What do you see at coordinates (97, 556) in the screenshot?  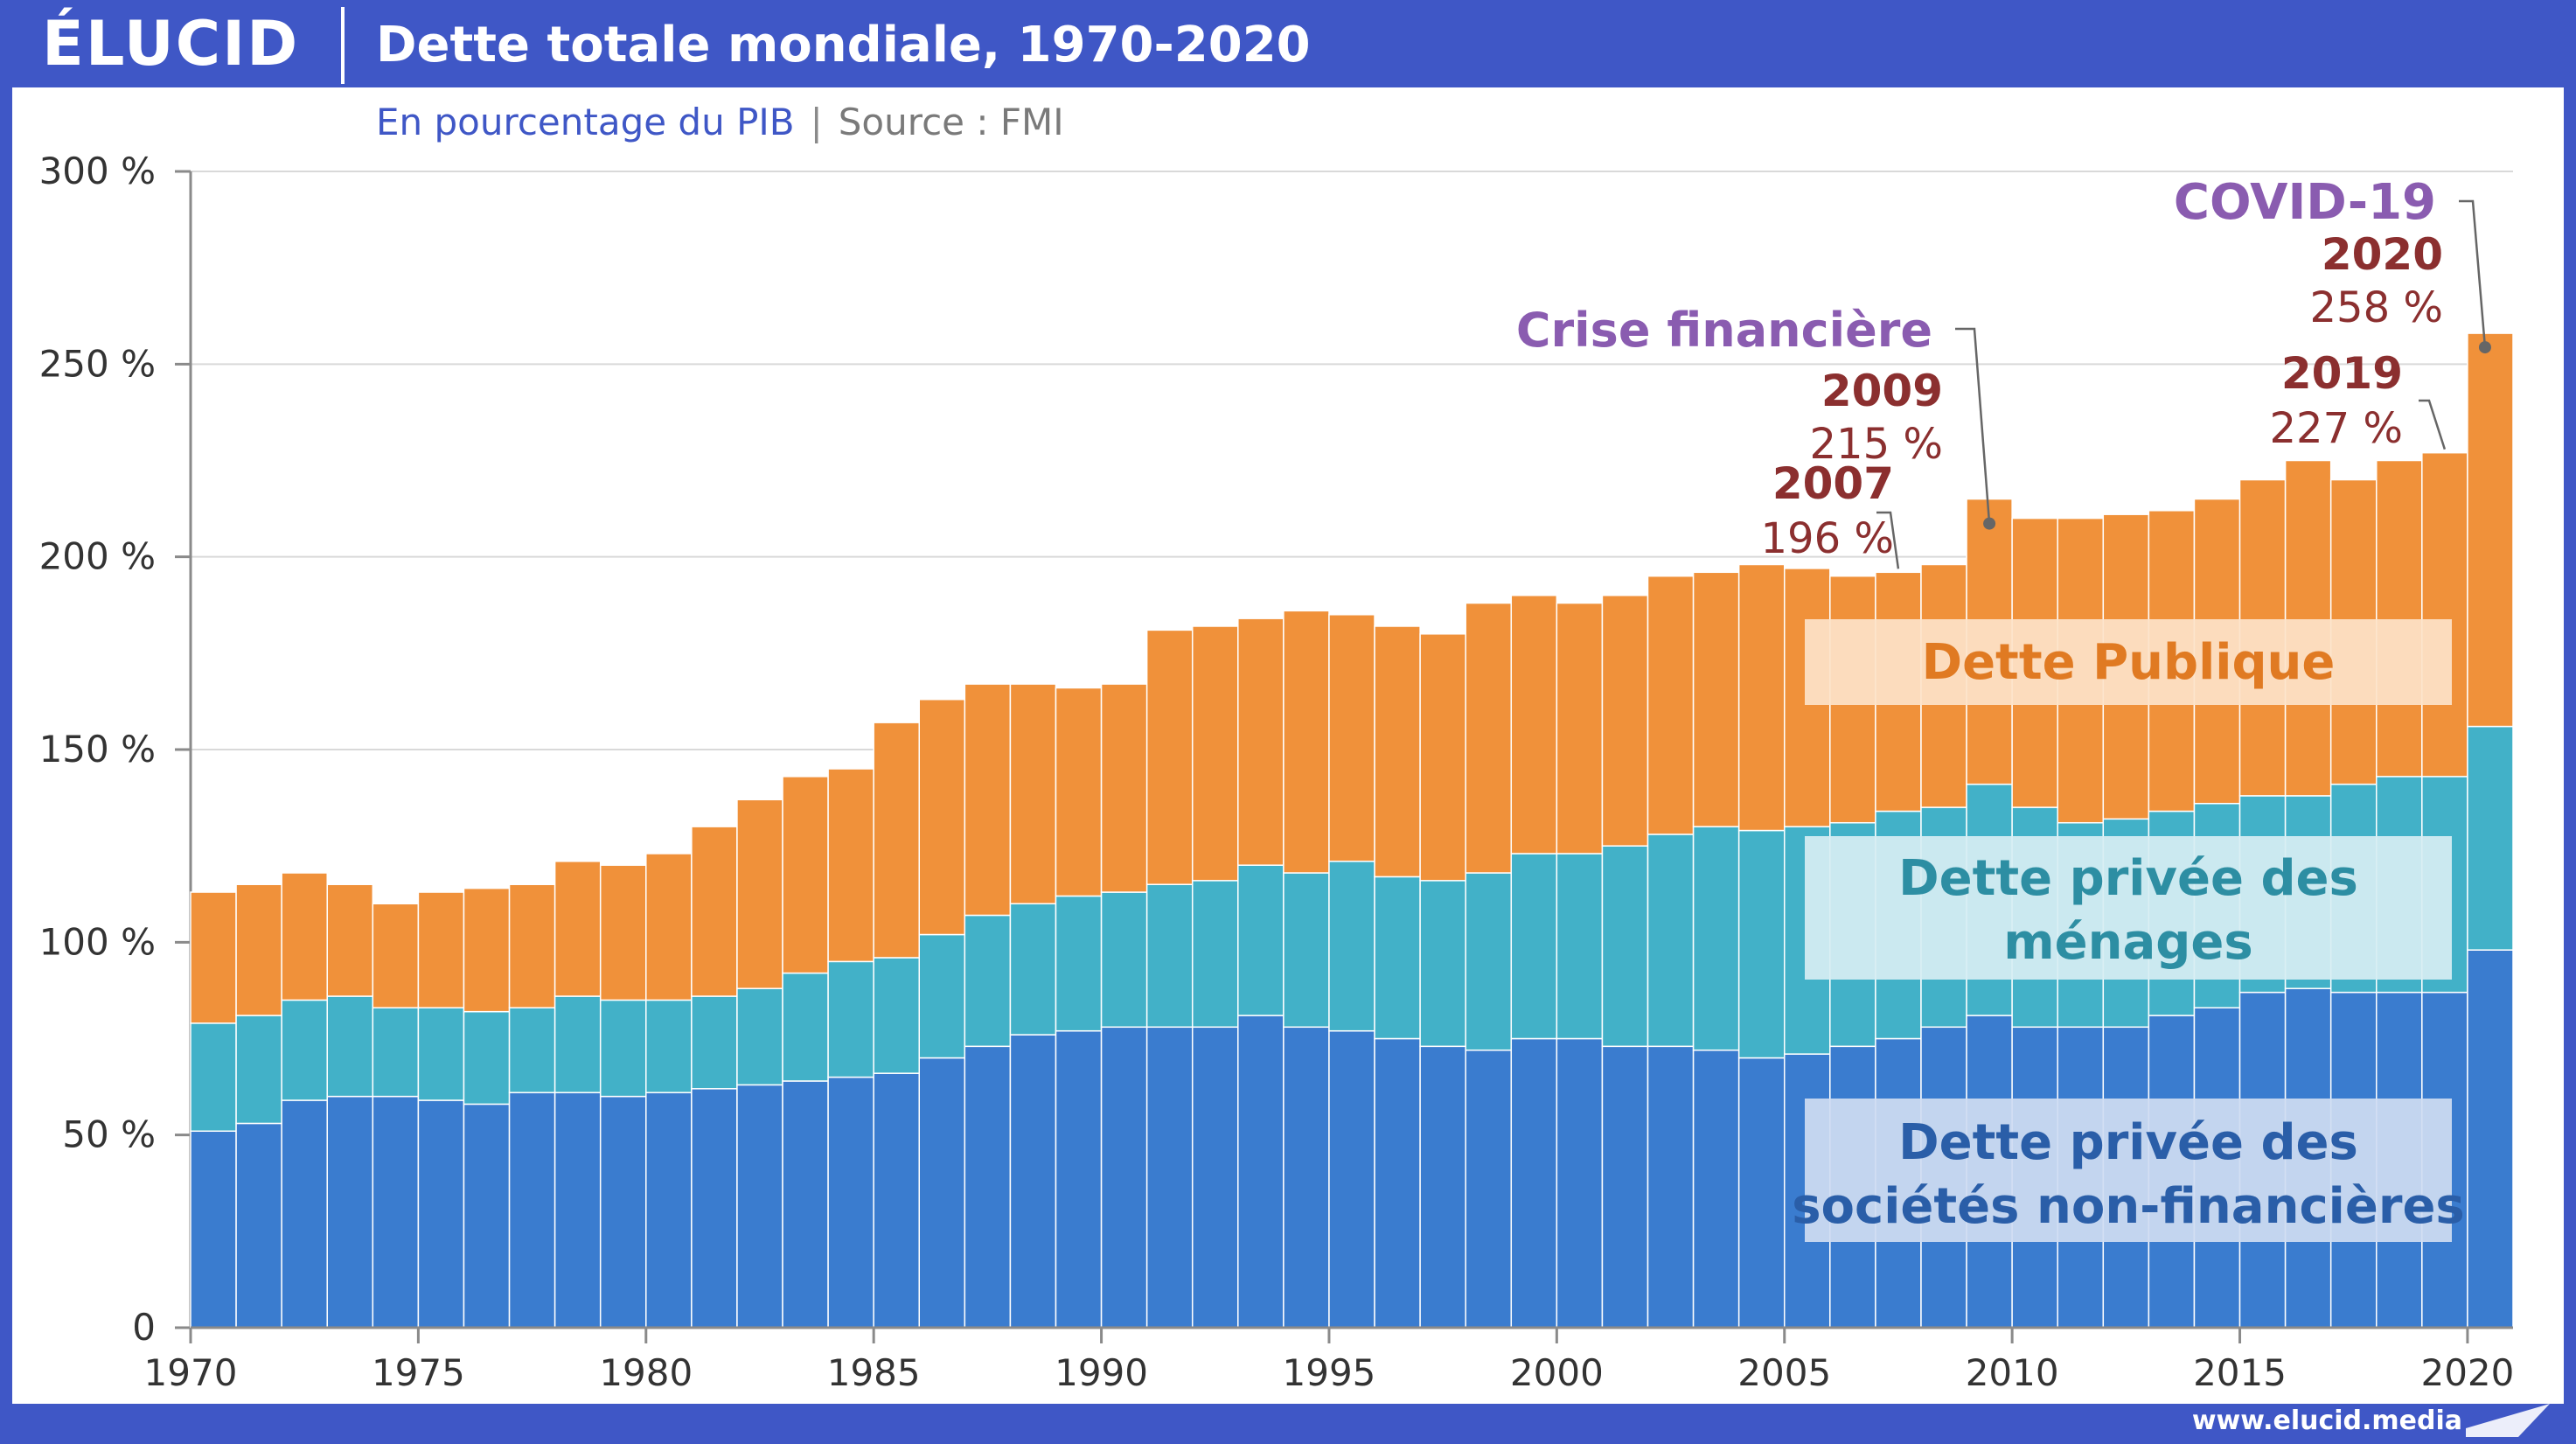 I see `y-tick-label: 200 %` at bounding box center [97, 556].